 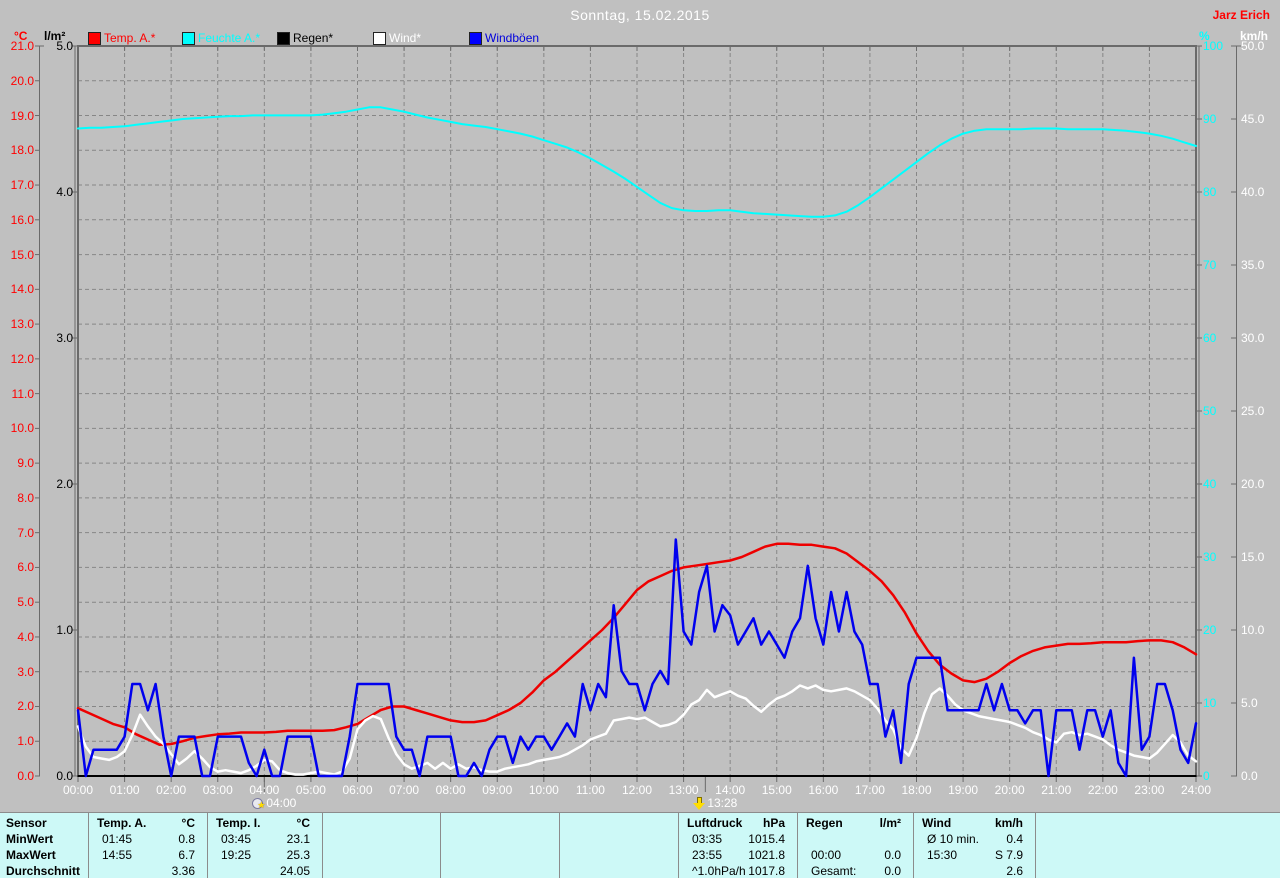 What do you see at coordinates (953, 839) in the screenshot?
I see `table-cell-time: Ø 10 min.` at bounding box center [953, 839].